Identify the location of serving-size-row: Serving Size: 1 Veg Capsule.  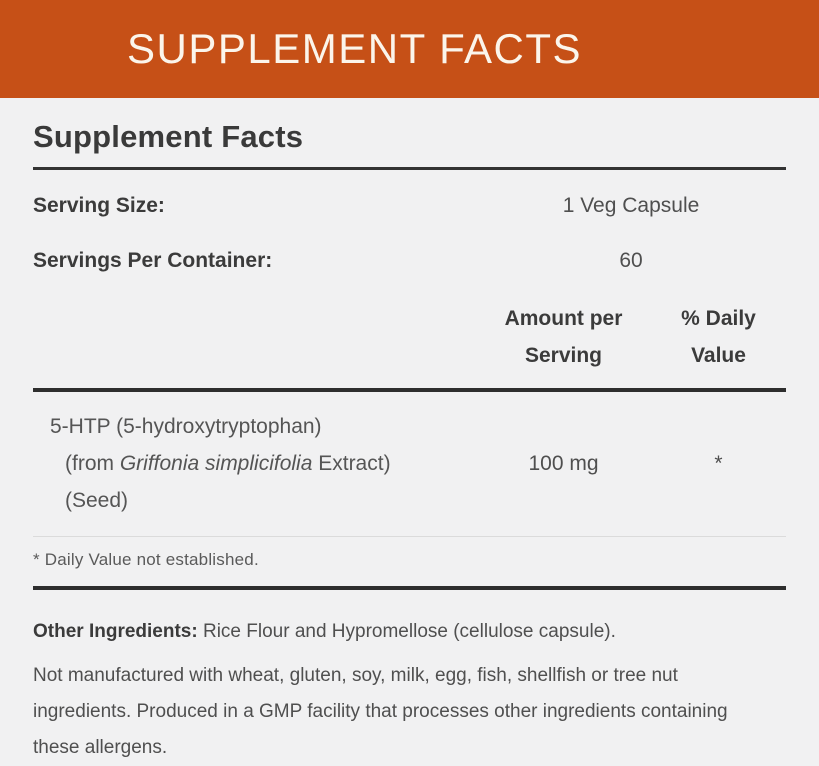
(409, 206).